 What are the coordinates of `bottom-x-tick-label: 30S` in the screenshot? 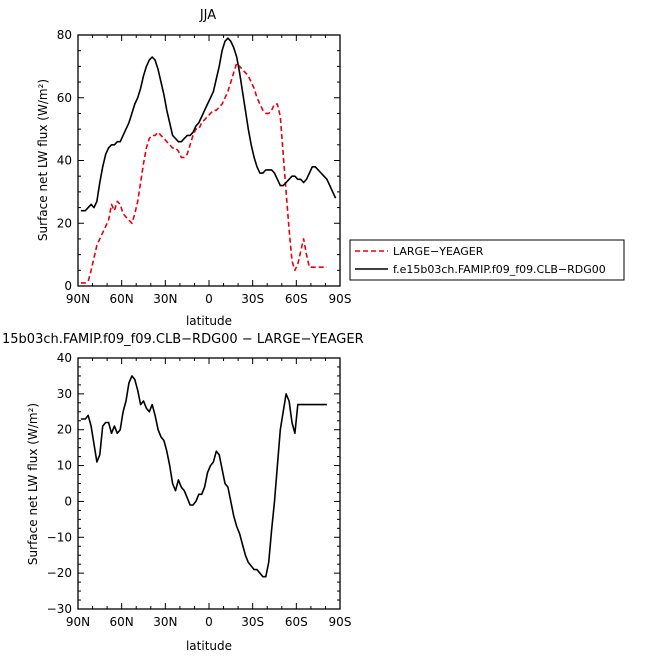 It's located at (252, 622).